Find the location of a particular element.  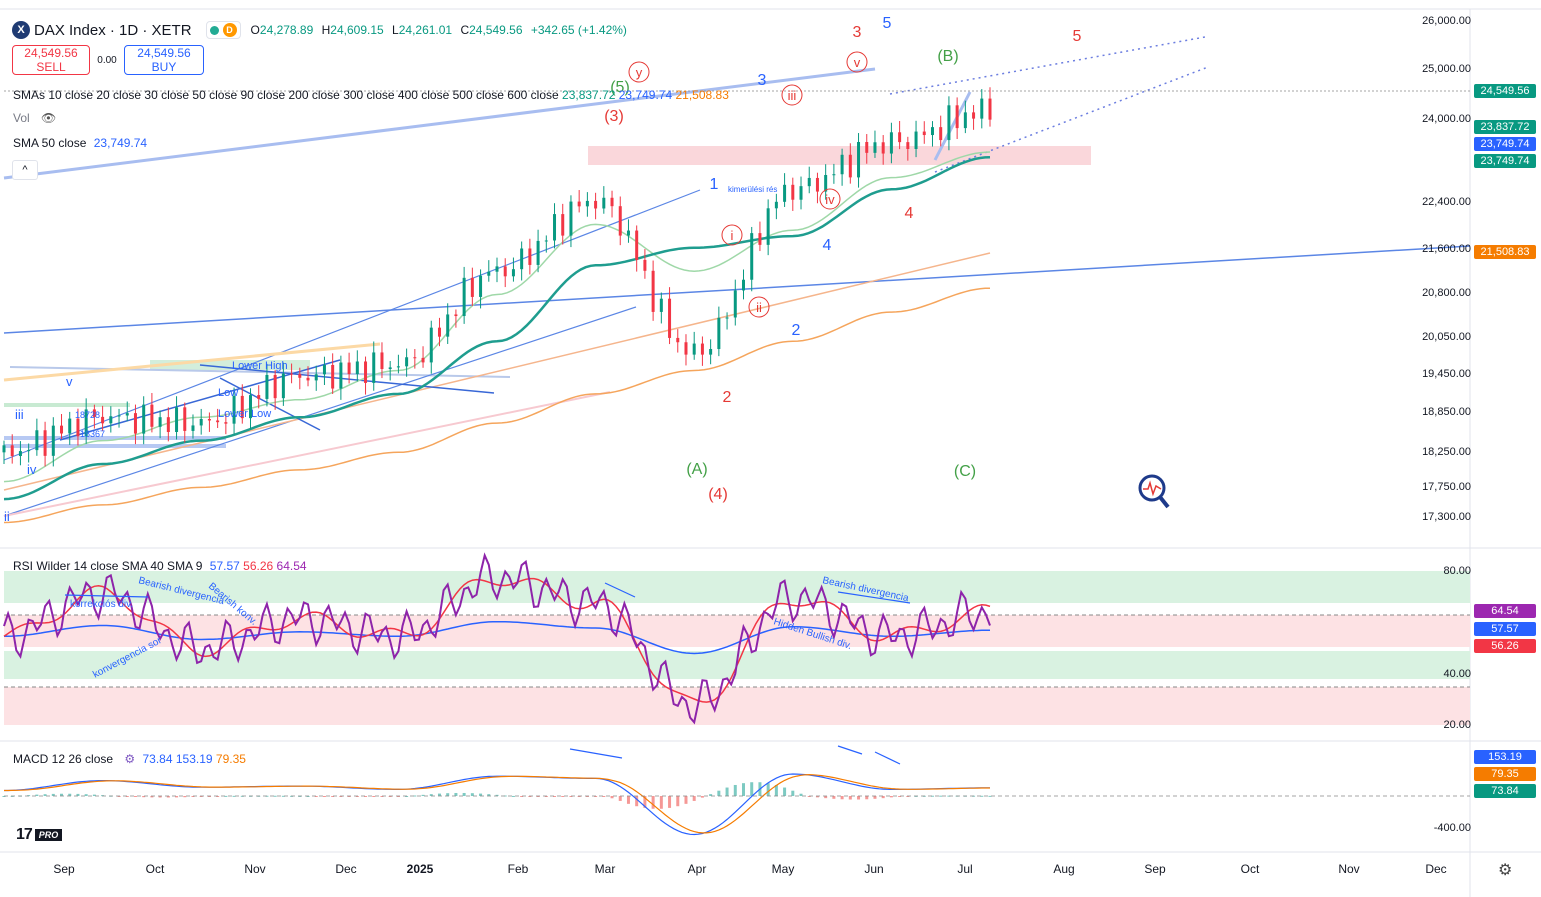

eye-hidden-icon: 👁 is located at coordinates (49, 118).